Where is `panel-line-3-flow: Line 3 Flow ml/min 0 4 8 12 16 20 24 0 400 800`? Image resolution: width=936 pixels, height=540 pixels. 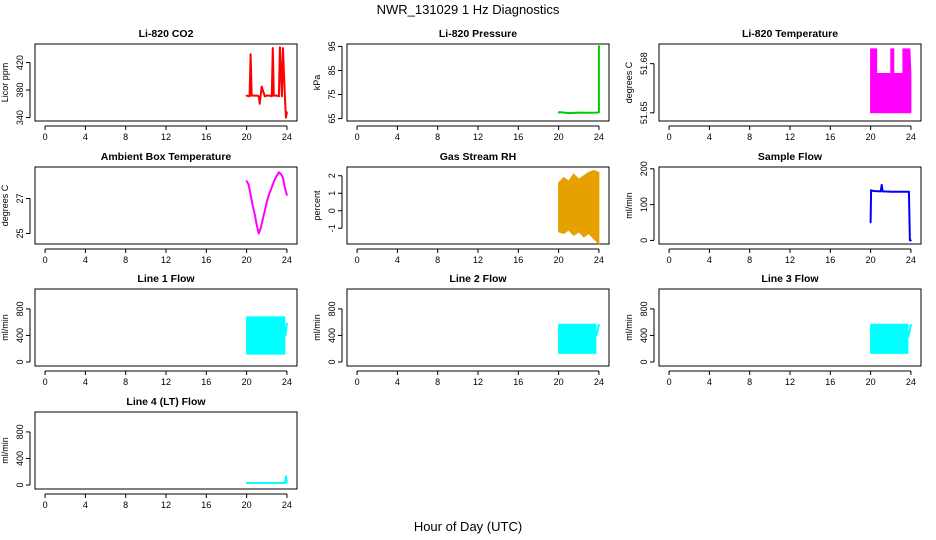
panel-line-3-flow: Line 3 Flow ml/min 0 4 8 12 16 20 24 0 400 800 is located at coordinates (773, 330).